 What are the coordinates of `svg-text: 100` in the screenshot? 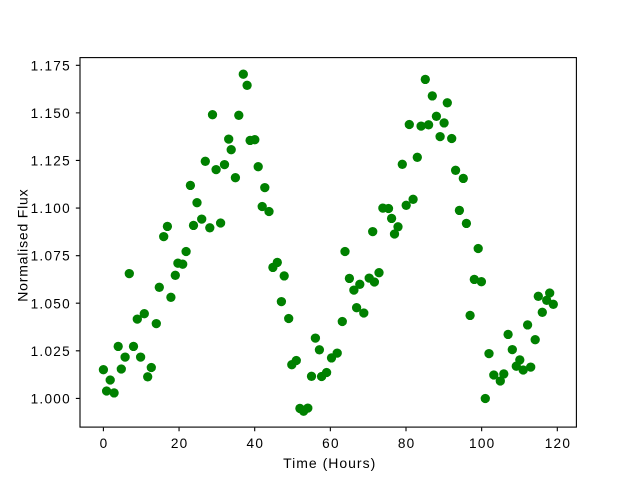 It's located at (482, 443).